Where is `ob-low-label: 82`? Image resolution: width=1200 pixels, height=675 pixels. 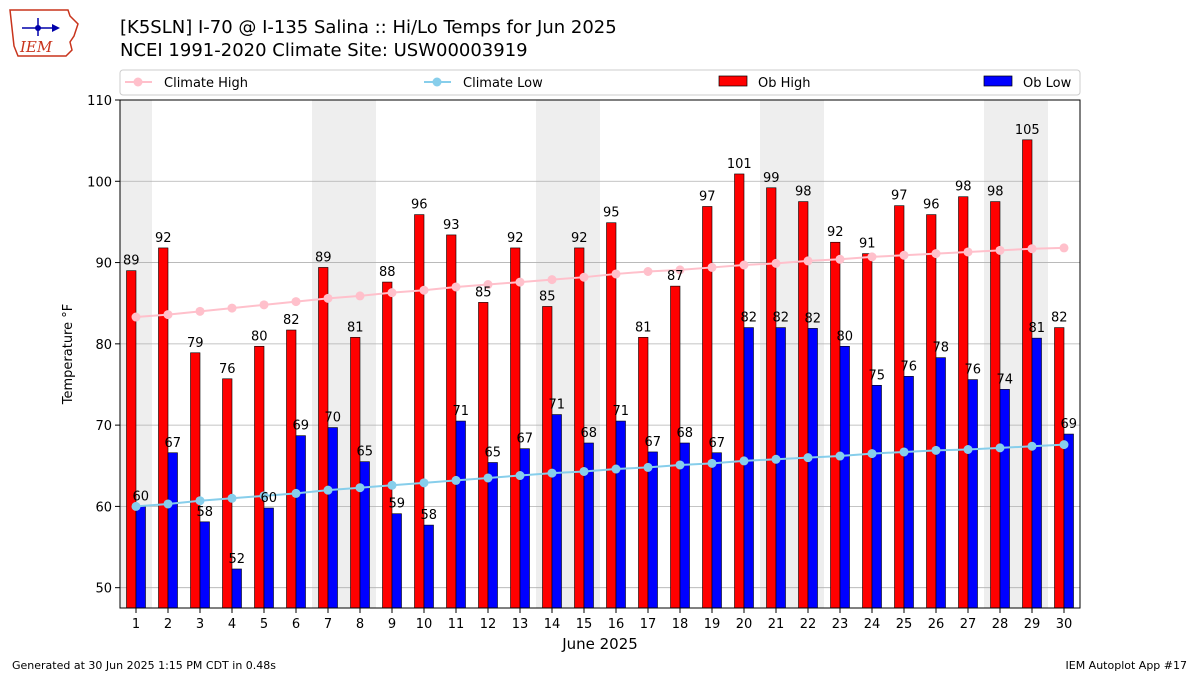
ob-low-label: 82 is located at coordinates (812, 318).